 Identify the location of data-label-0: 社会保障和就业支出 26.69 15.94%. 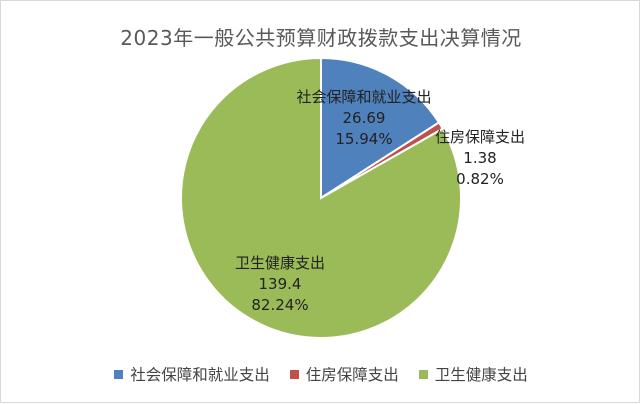
(364, 118).